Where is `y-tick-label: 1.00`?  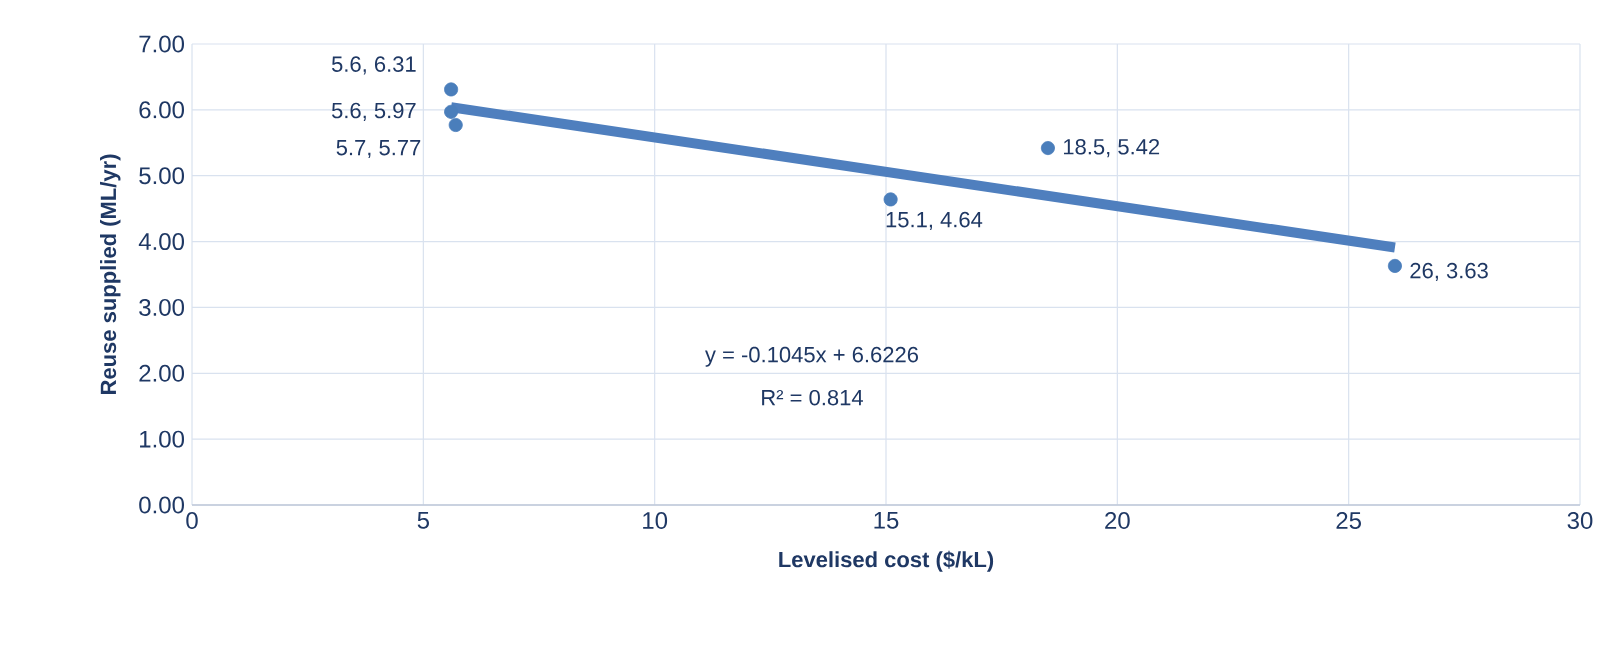 y-tick-label: 1.00 is located at coordinates (162, 439).